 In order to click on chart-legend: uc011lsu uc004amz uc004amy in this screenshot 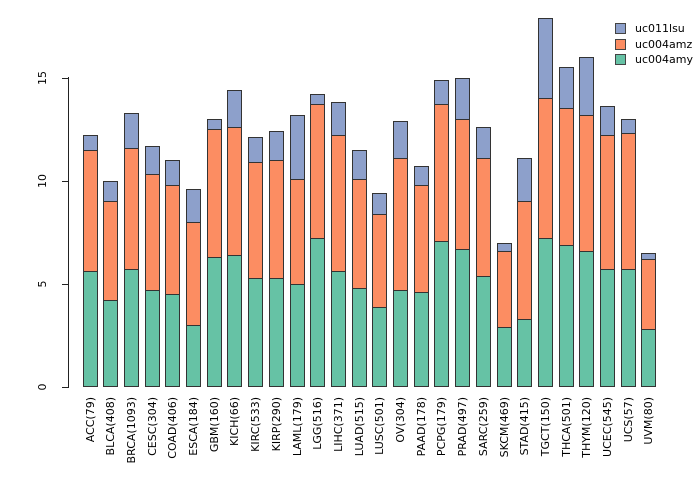, I will do `click(654, 44)`.